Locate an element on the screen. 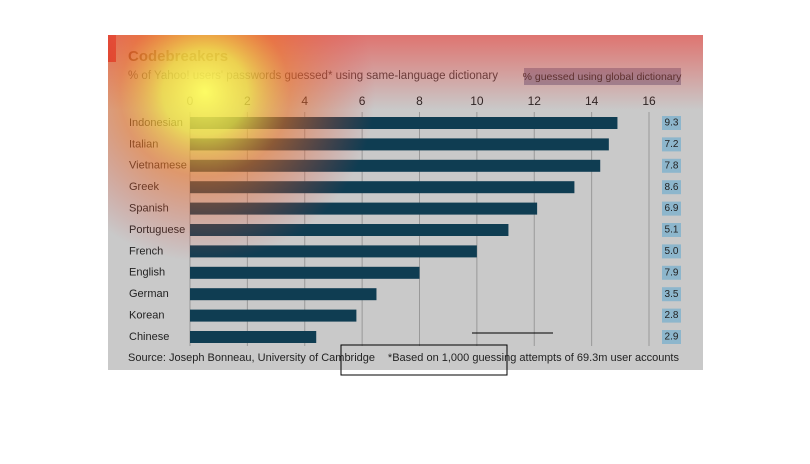 The image size is (810, 464). x-tick-label: 6 is located at coordinates (362, 101).